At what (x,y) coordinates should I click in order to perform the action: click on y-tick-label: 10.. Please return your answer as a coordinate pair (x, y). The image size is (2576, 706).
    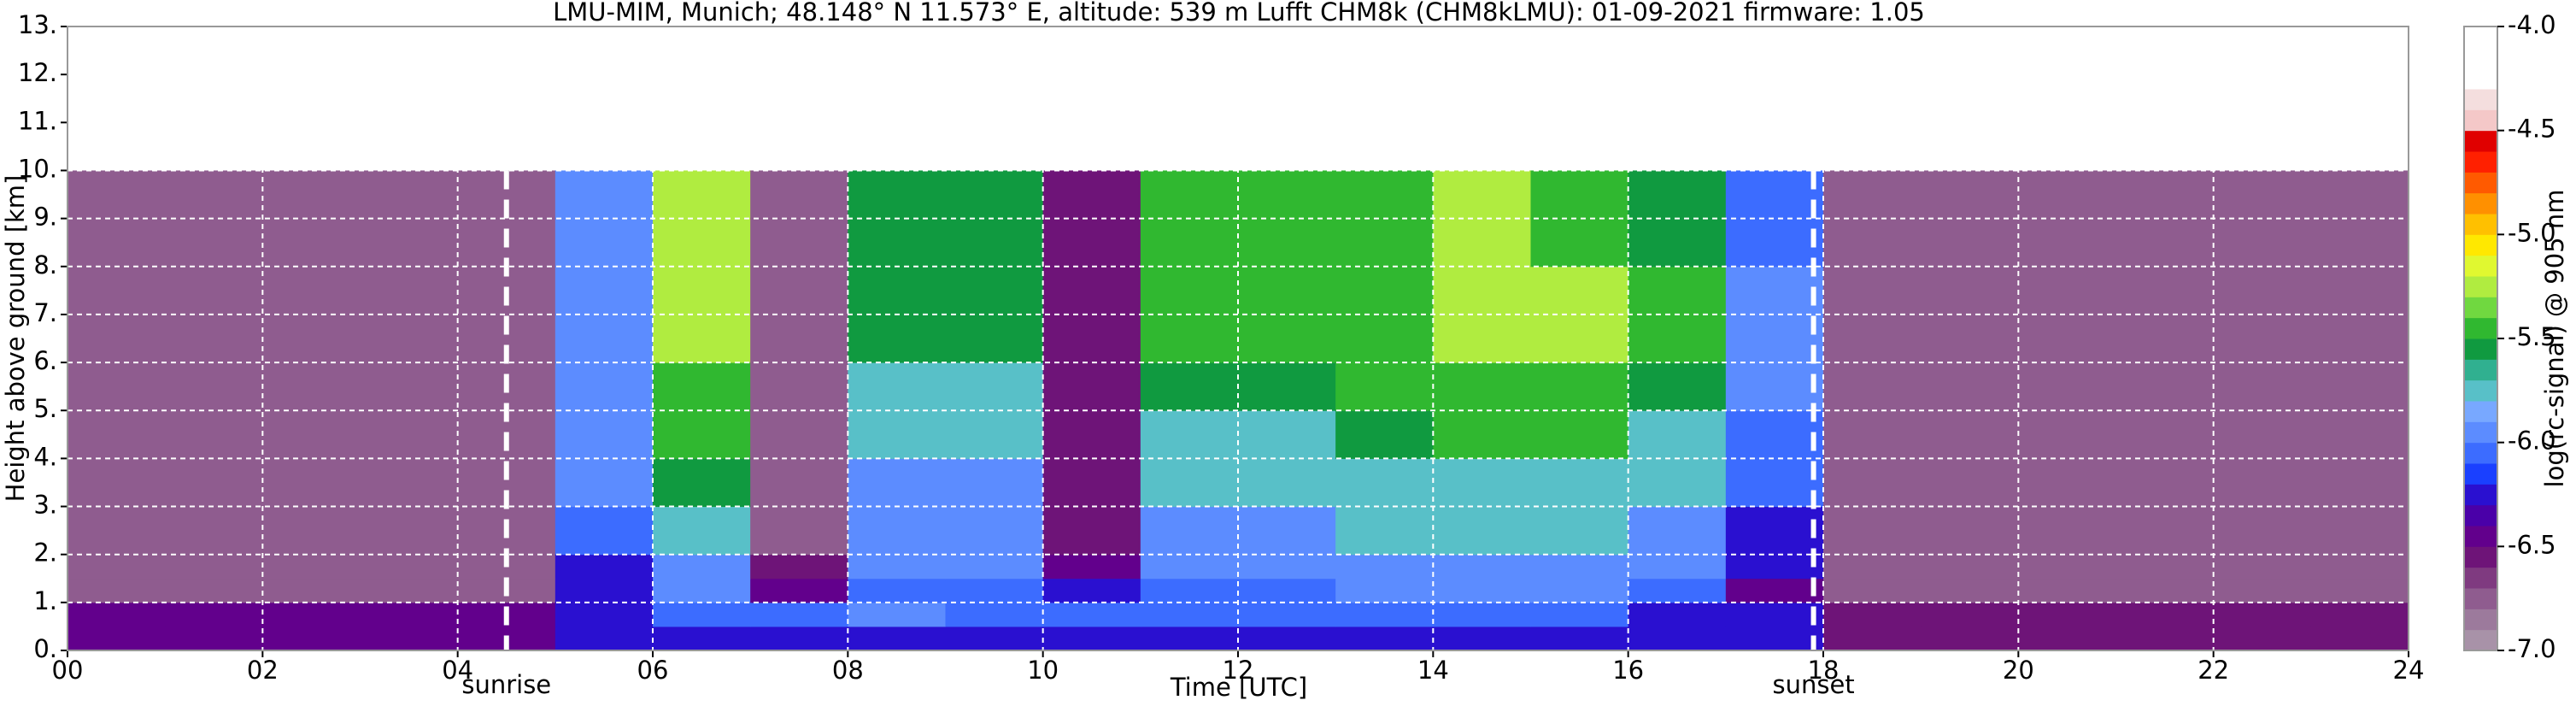
    Looking at the image, I should click on (37, 168).